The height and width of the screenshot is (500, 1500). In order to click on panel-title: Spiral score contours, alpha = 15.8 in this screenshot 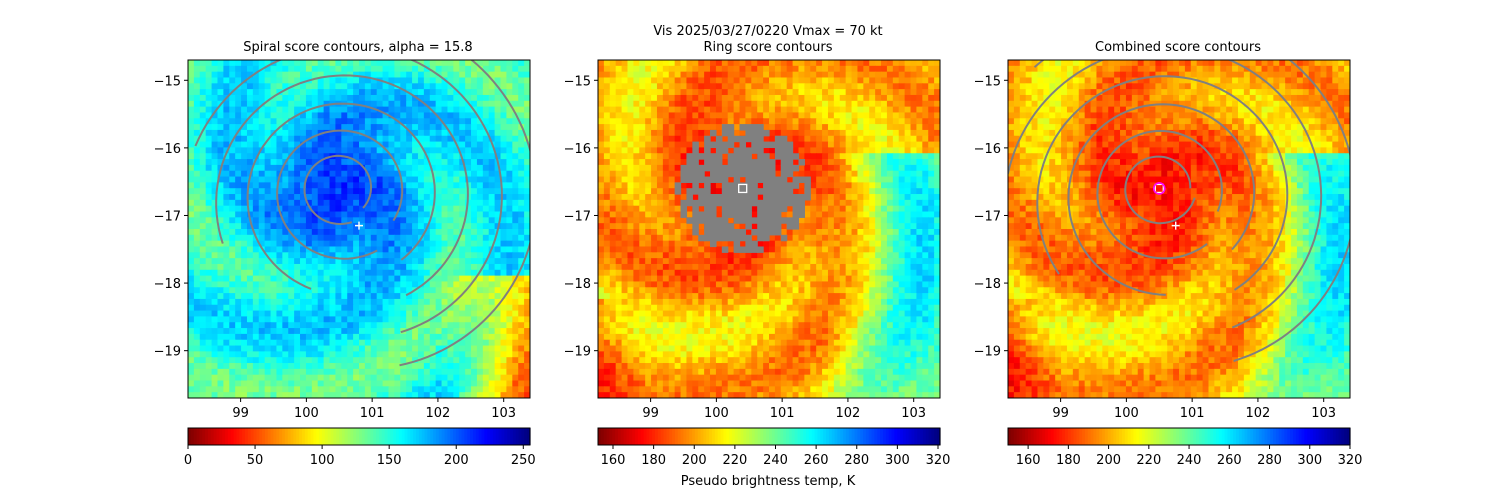, I will do `click(357, 47)`.